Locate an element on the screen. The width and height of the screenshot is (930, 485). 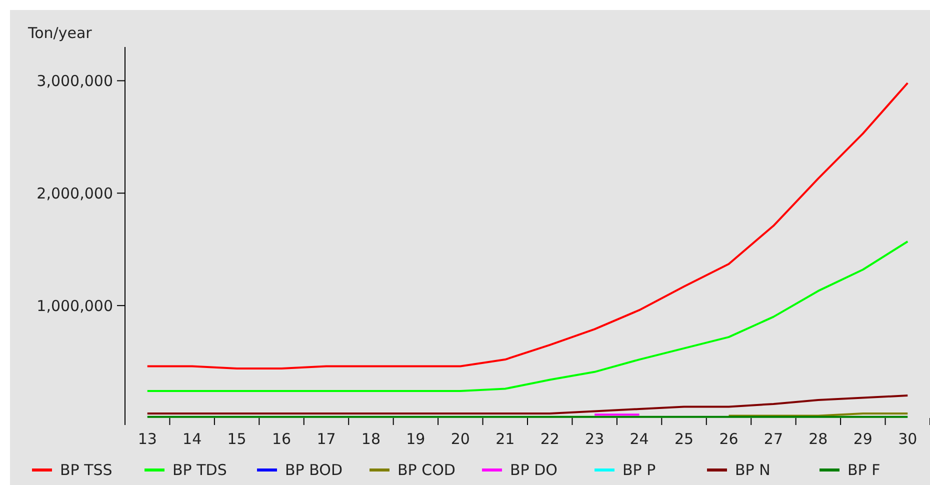
x-tick-label: 15 is located at coordinates (236, 439).